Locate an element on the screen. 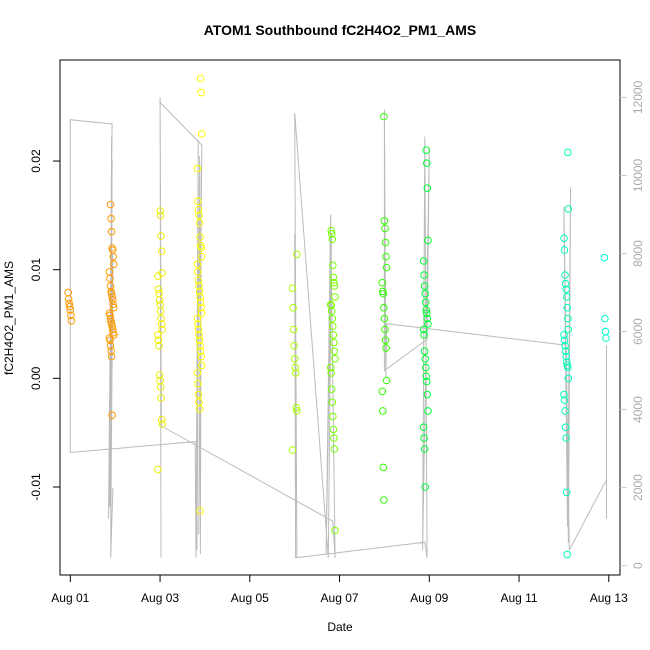 The width and height of the screenshot is (650, 650). y2-tick-label: 6000 is located at coordinates (638, 331).